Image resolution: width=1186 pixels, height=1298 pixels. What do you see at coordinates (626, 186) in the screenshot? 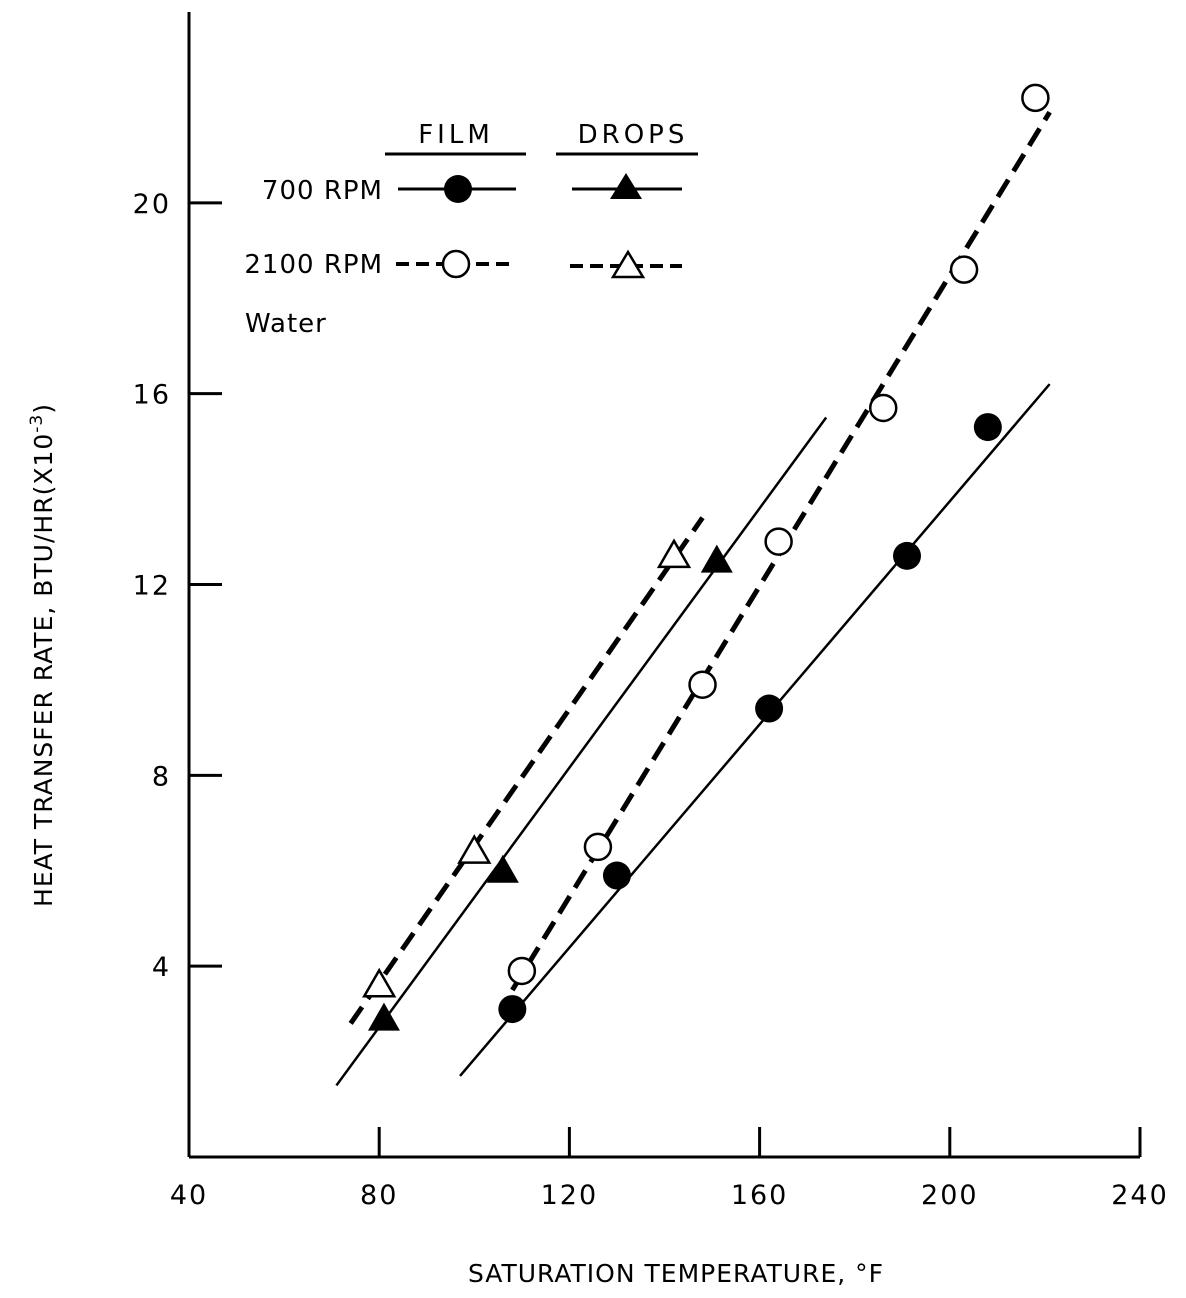
I see `legend-drops-700-marker` at bounding box center [626, 186].